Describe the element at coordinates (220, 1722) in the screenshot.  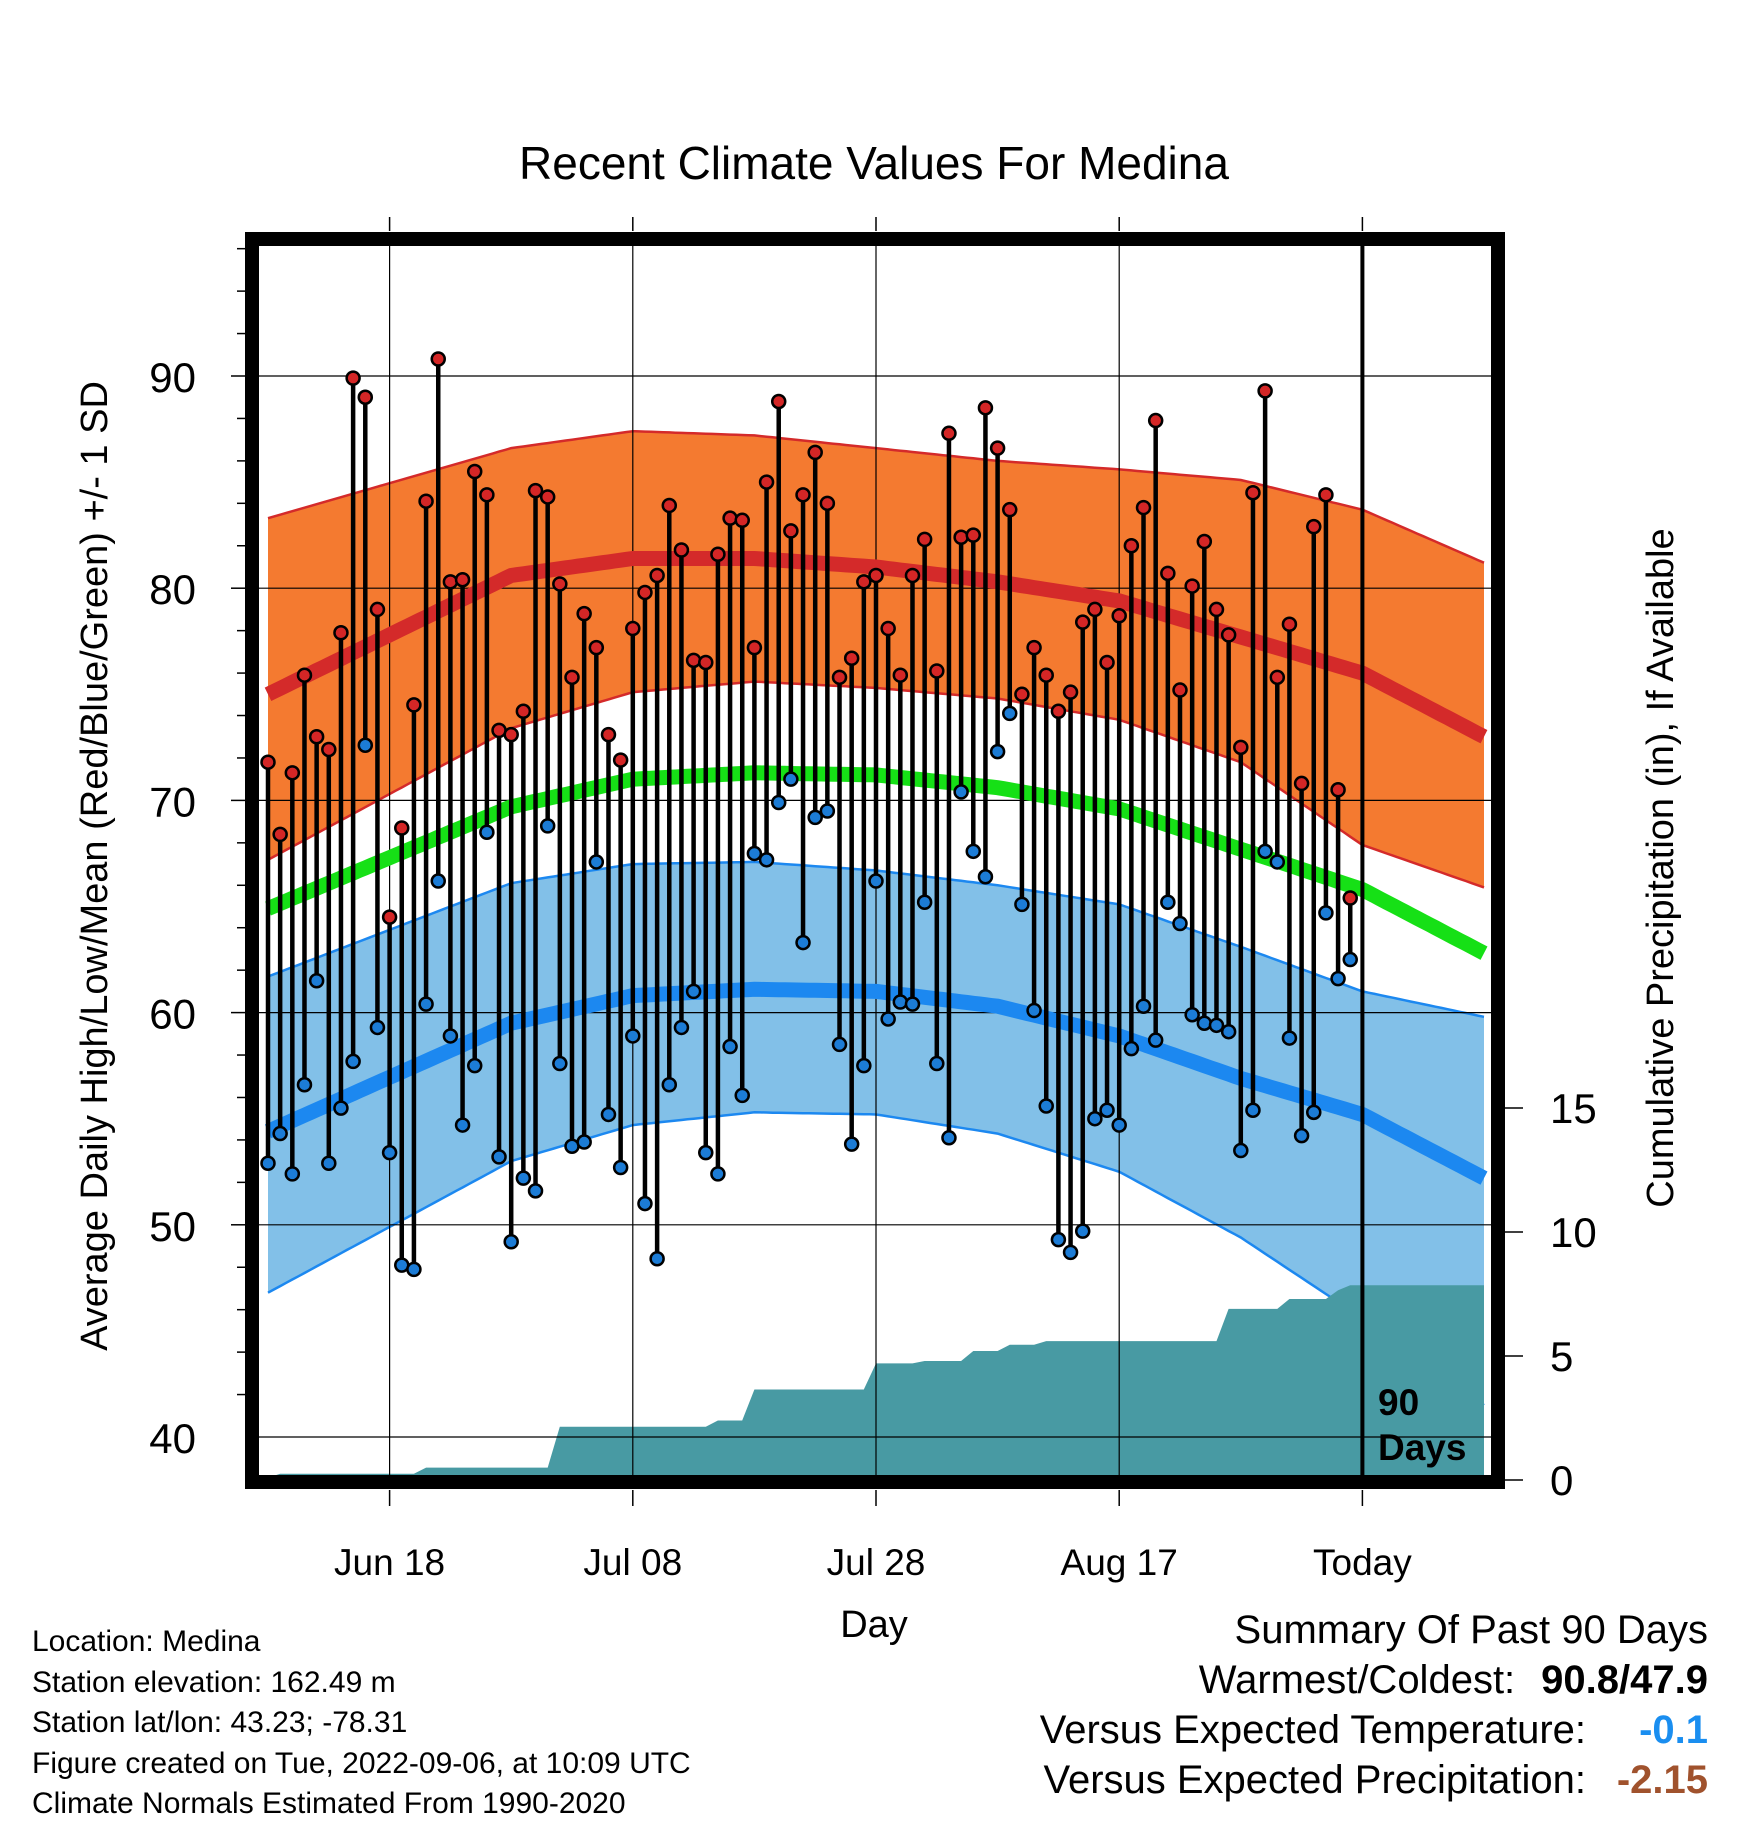
I see `info-latlon: Station lat/lon: 43.23; -78.31` at that location.